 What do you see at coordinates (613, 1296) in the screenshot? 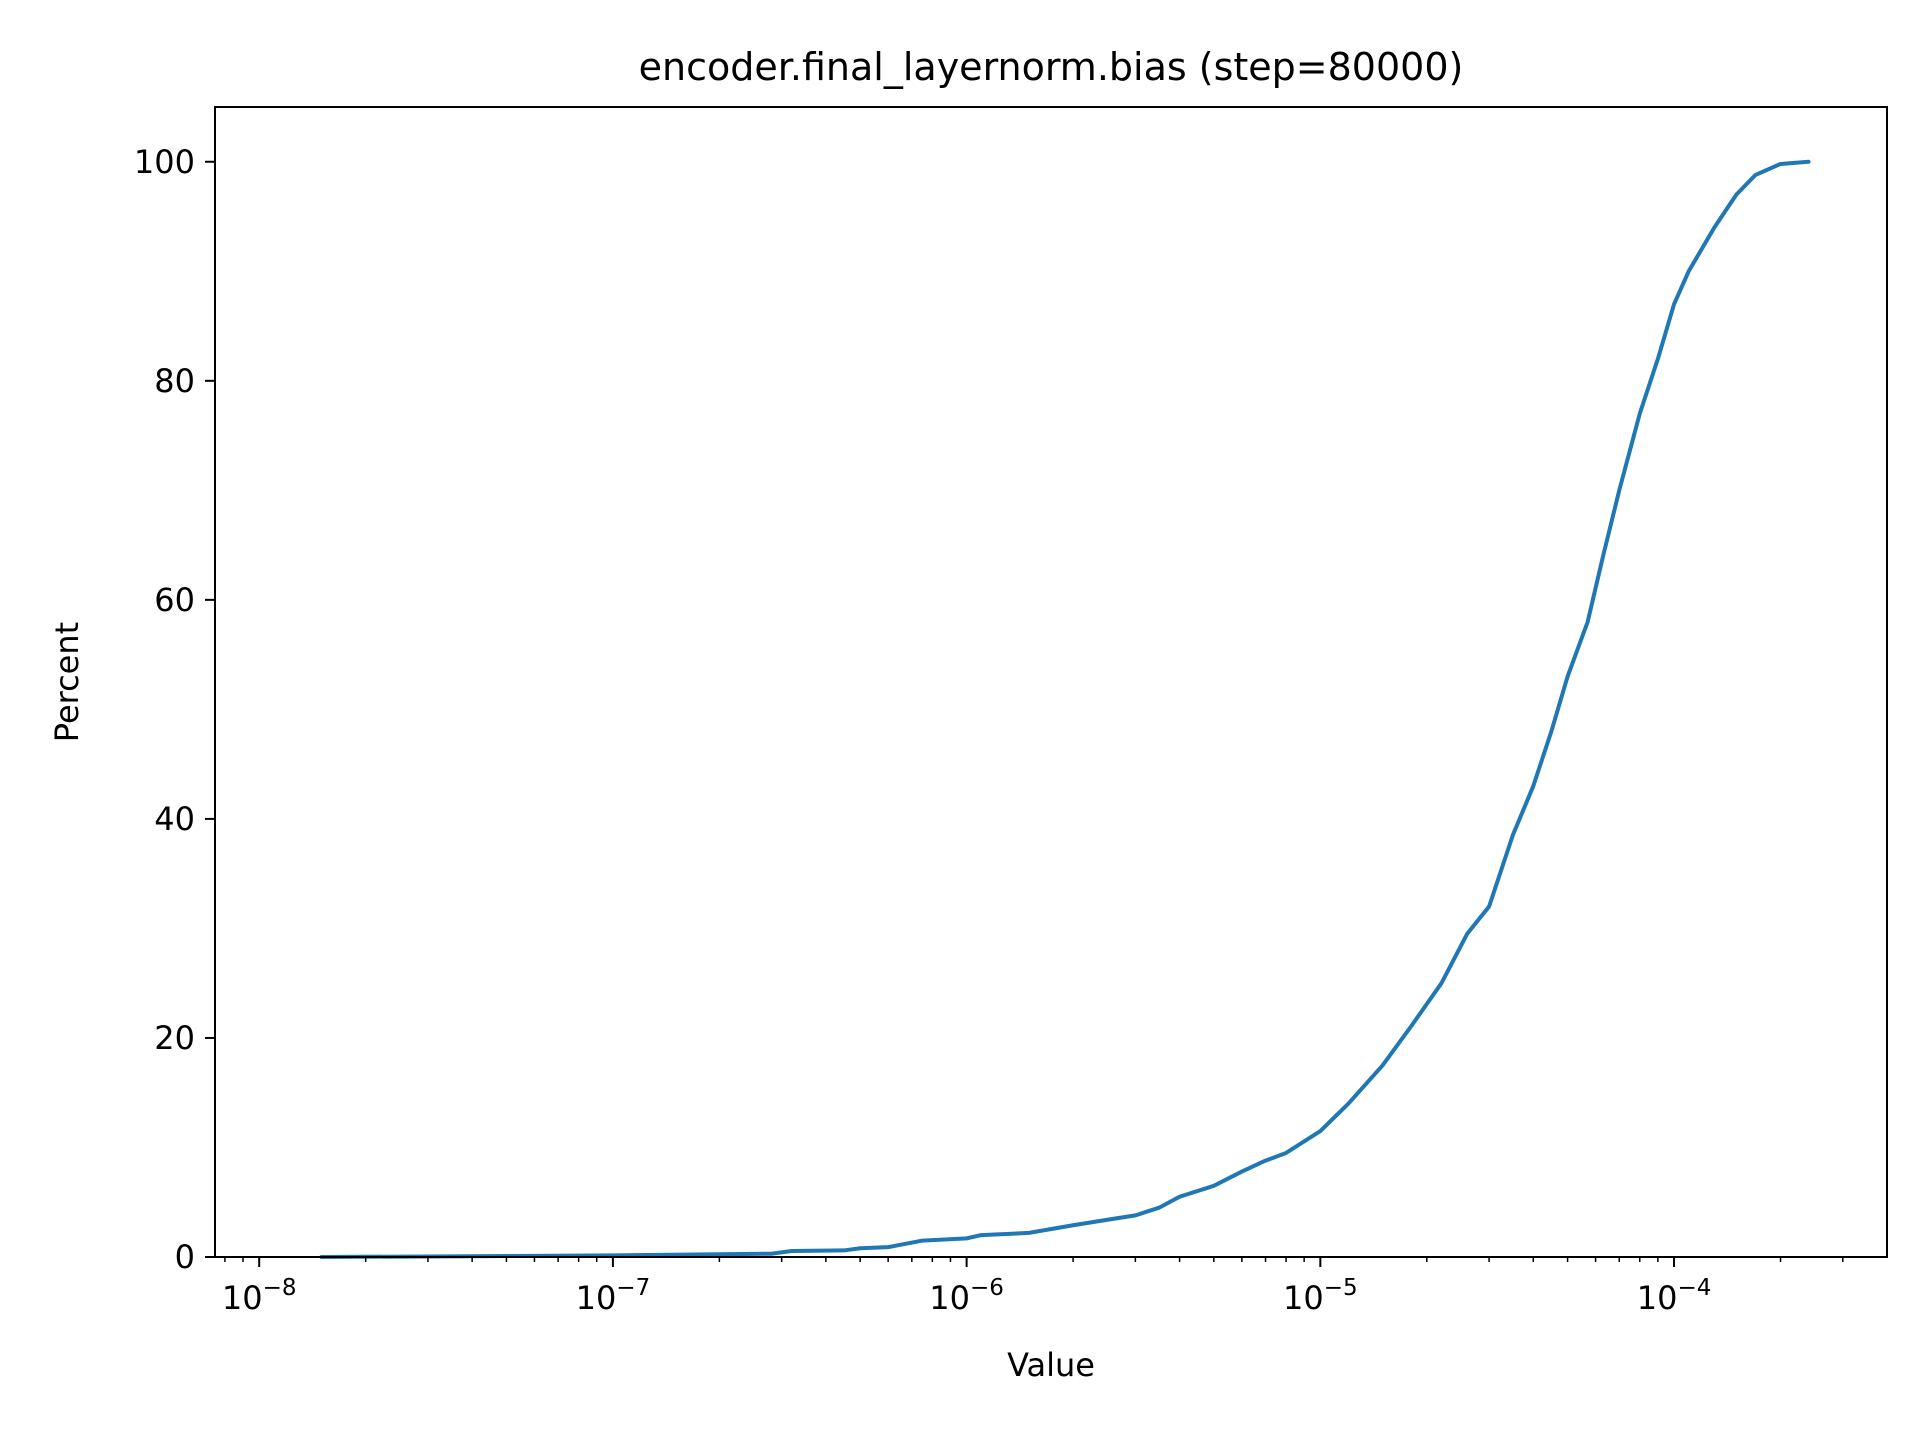
I see `x-tick-label-1: 10⁻⁷` at bounding box center [613, 1296].